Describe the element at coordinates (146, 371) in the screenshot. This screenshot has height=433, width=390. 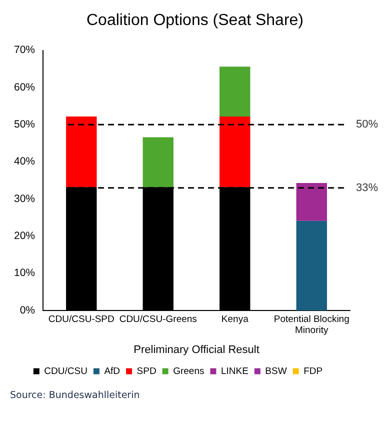
I see `legend-label: SPD` at that location.